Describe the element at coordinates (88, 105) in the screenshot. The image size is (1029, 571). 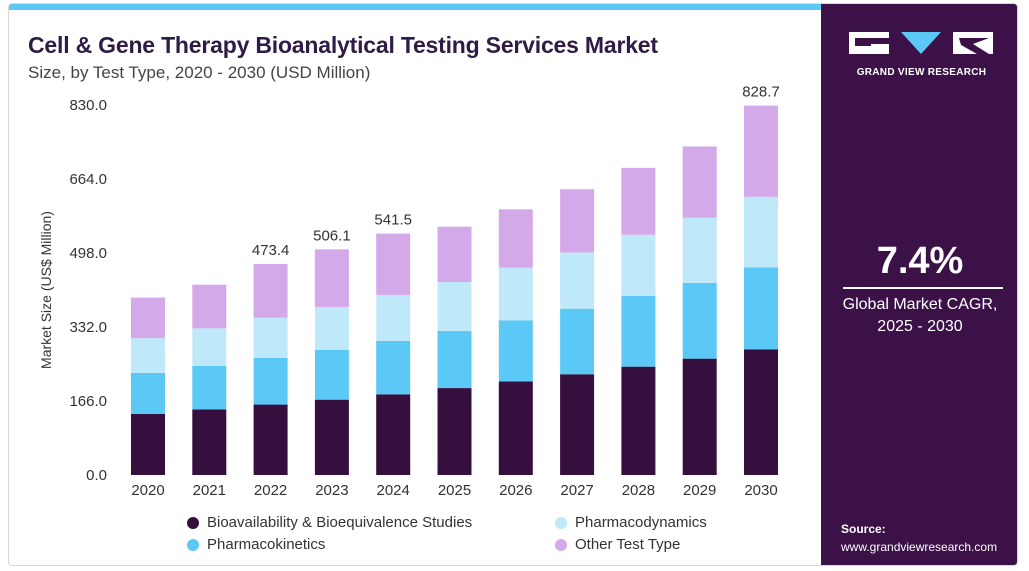
I see `y-tick-label: 830.0` at that location.